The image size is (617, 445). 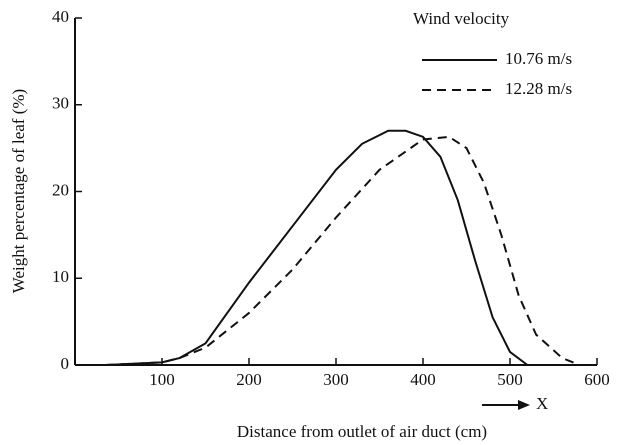 What do you see at coordinates (597, 379) in the screenshot?
I see `x-tick-label: 600` at bounding box center [597, 379].